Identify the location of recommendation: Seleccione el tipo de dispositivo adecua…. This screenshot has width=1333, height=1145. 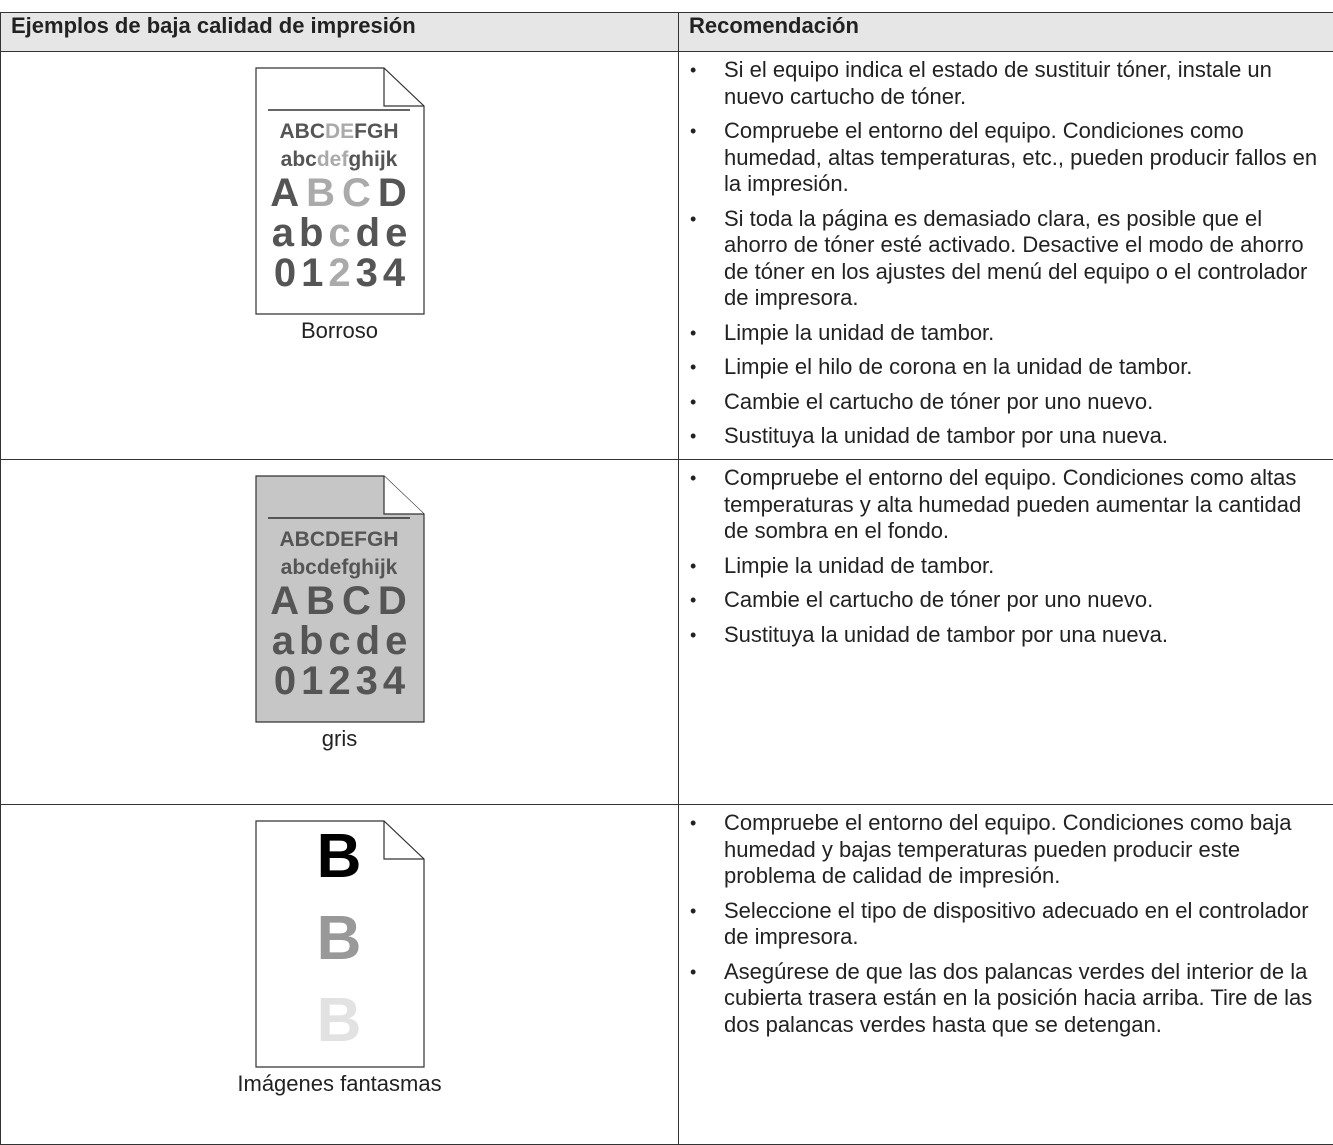
(1002, 924).